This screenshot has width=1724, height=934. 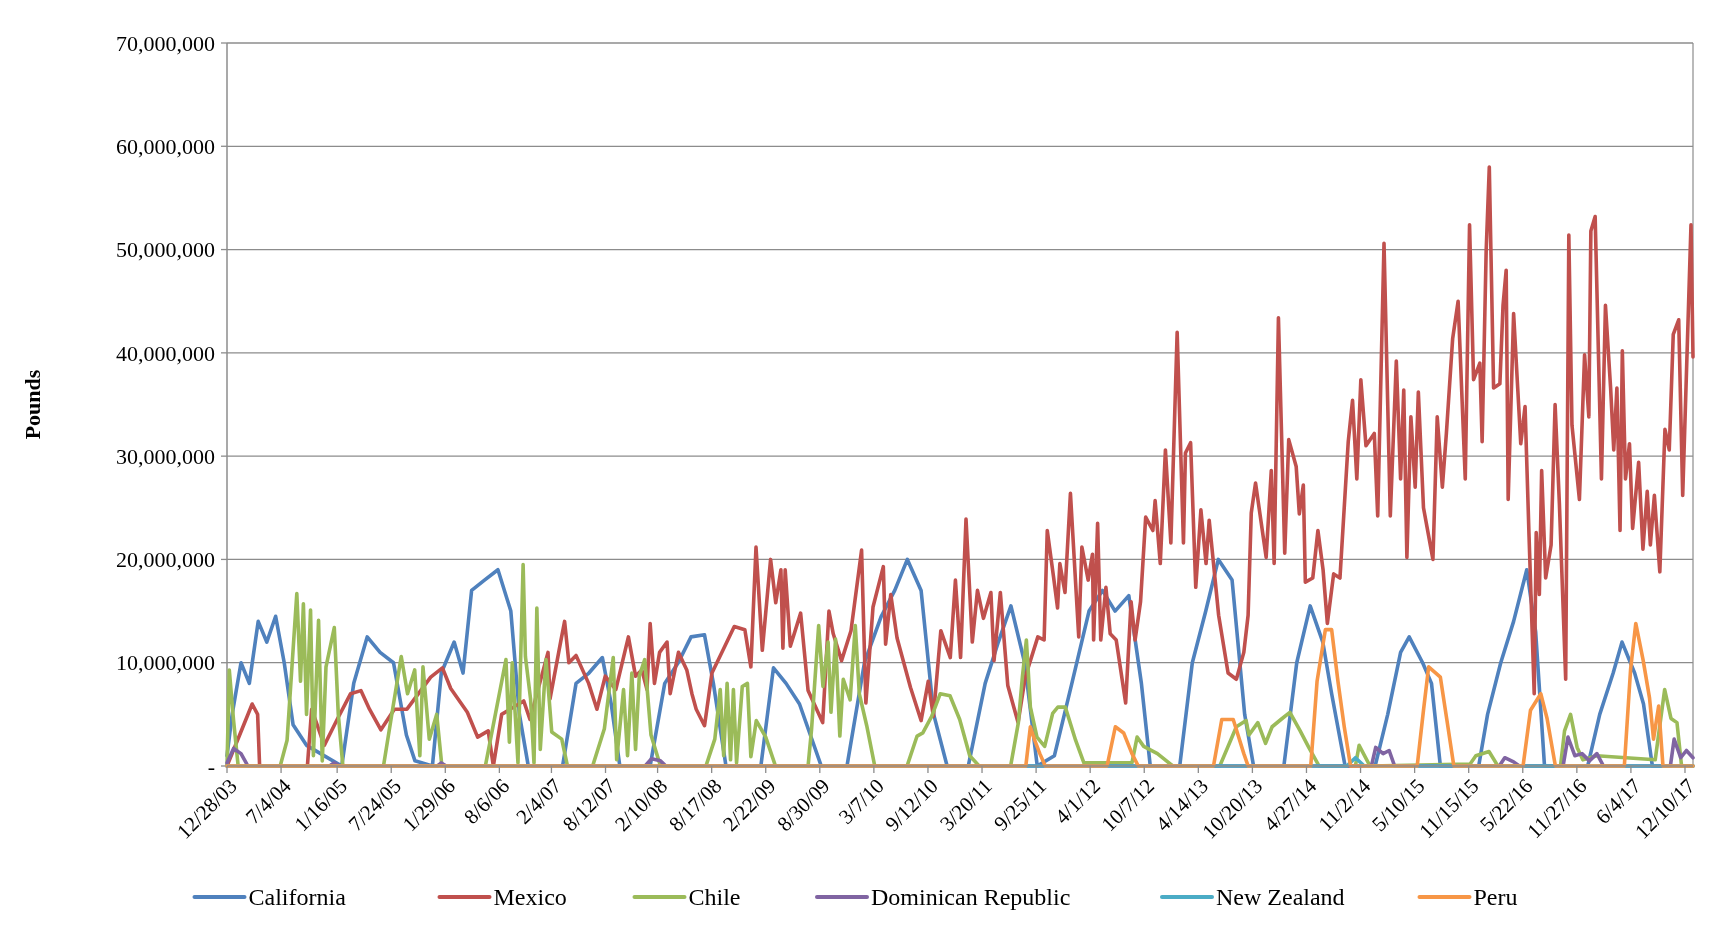 I want to click on y-axis-title: Pounds, so click(x=32, y=404).